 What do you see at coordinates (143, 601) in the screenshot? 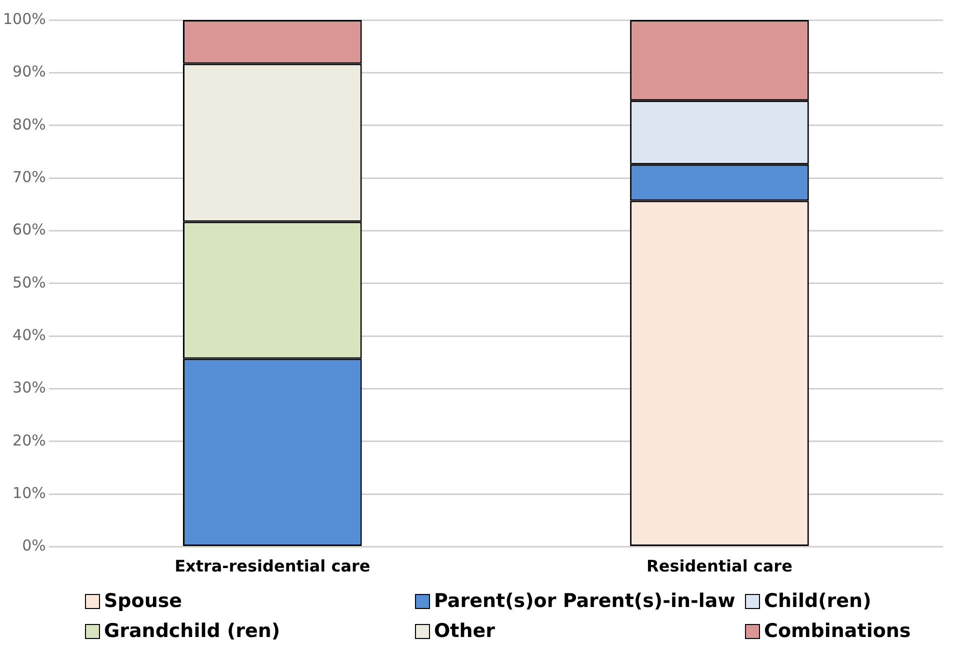
I see `legend-label: Spouse` at bounding box center [143, 601].